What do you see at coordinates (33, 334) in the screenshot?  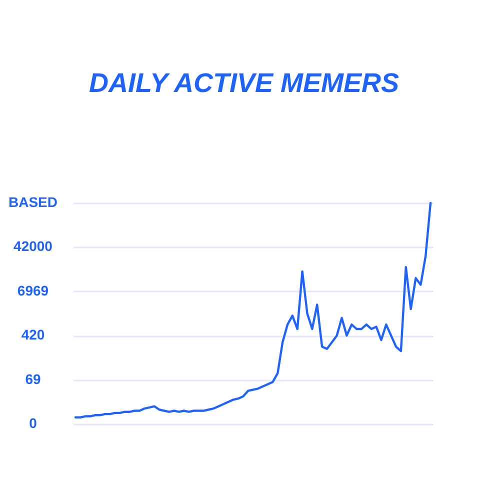 I see `text: 420` at bounding box center [33, 334].